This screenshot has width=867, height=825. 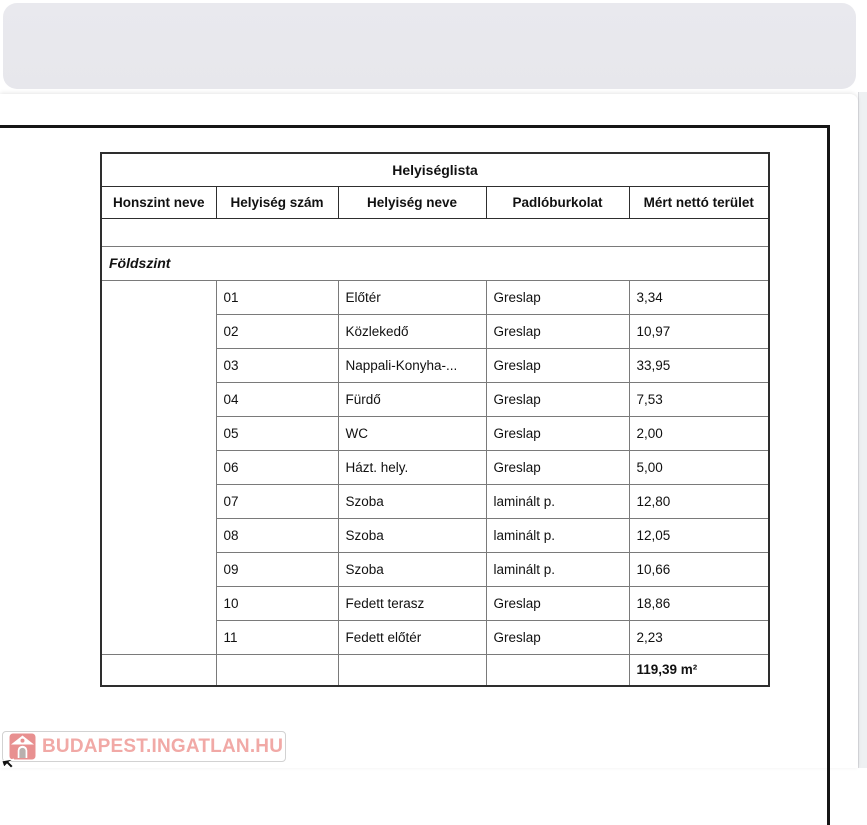 What do you see at coordinates (277, 365) in the screenshot?
I see `cell-room-number: 03` at bounding box center [277, 365].